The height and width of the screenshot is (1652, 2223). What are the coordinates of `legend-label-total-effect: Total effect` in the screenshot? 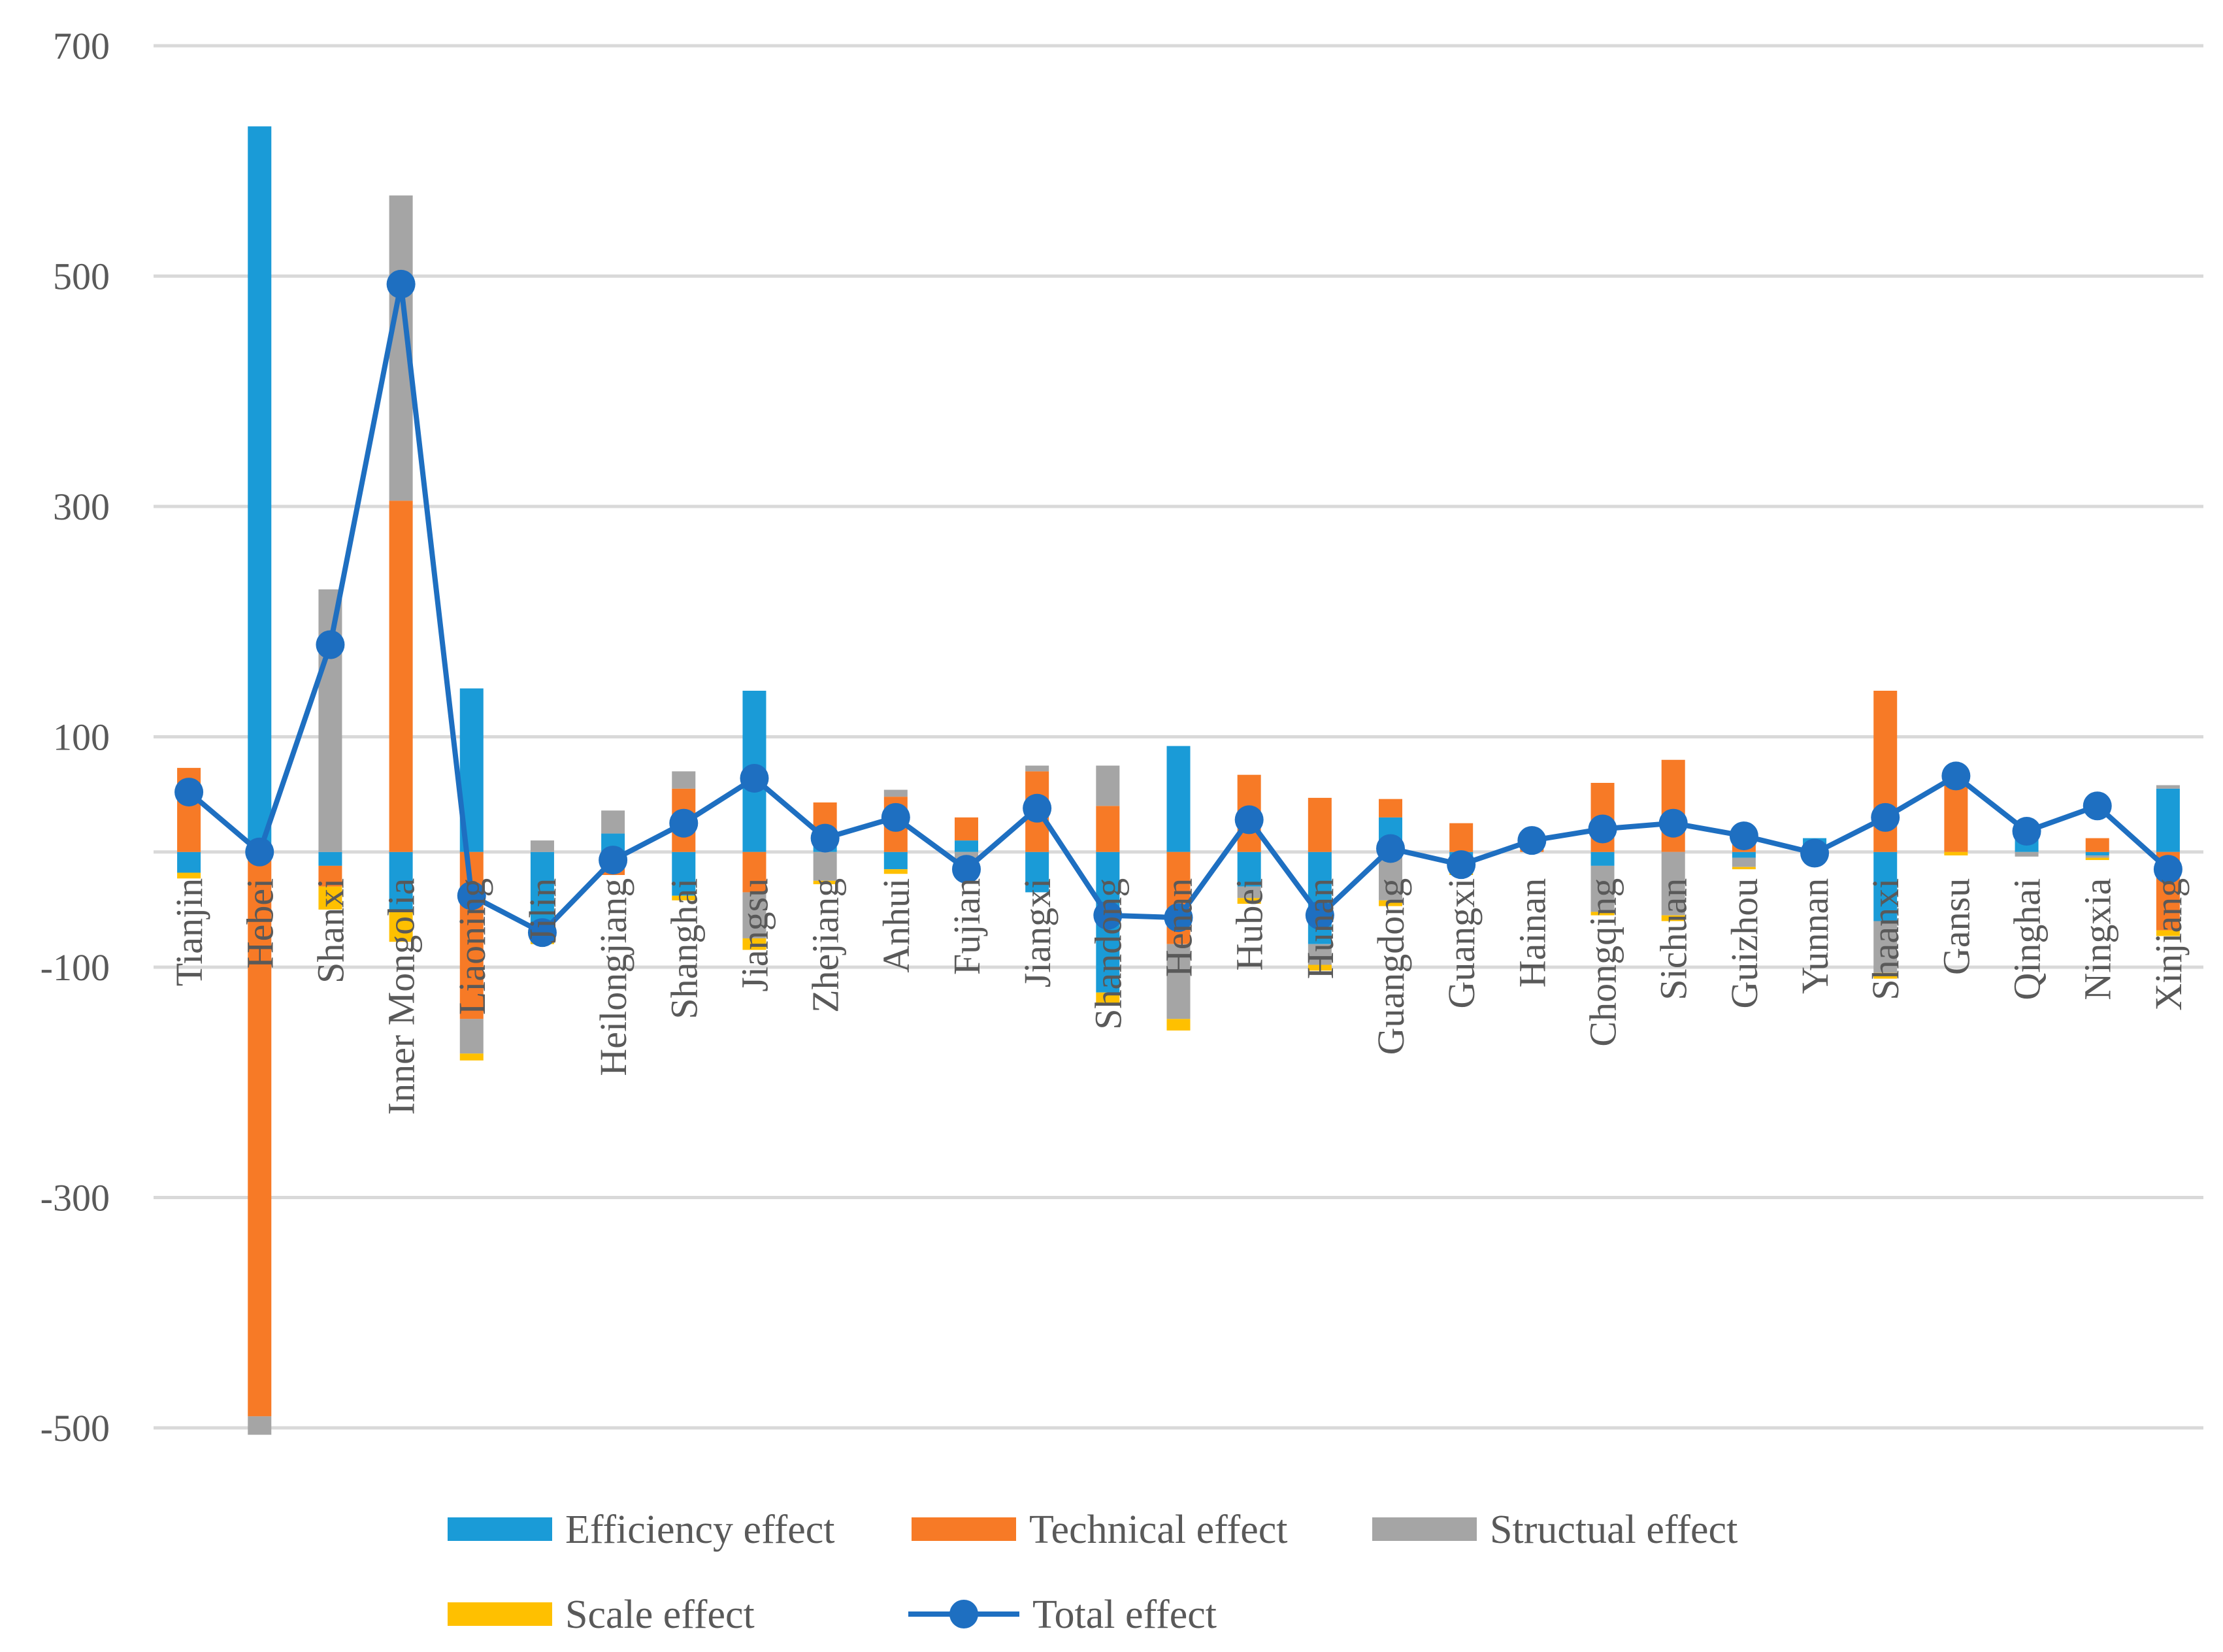 It's located at (1124, 1615).